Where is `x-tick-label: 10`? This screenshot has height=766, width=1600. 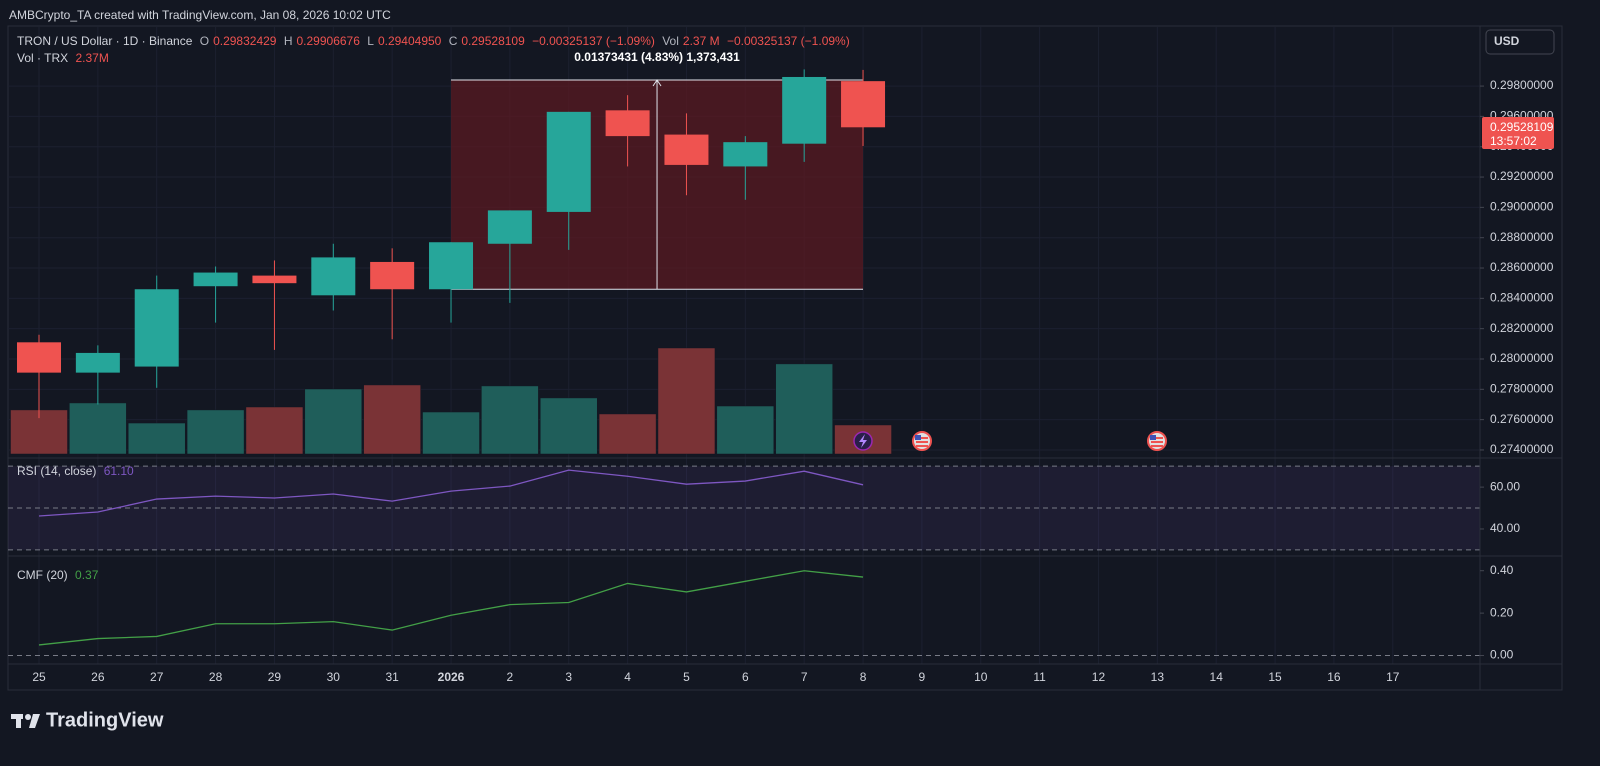
x-tick-label: 10 is located at coordinates (981, 677).